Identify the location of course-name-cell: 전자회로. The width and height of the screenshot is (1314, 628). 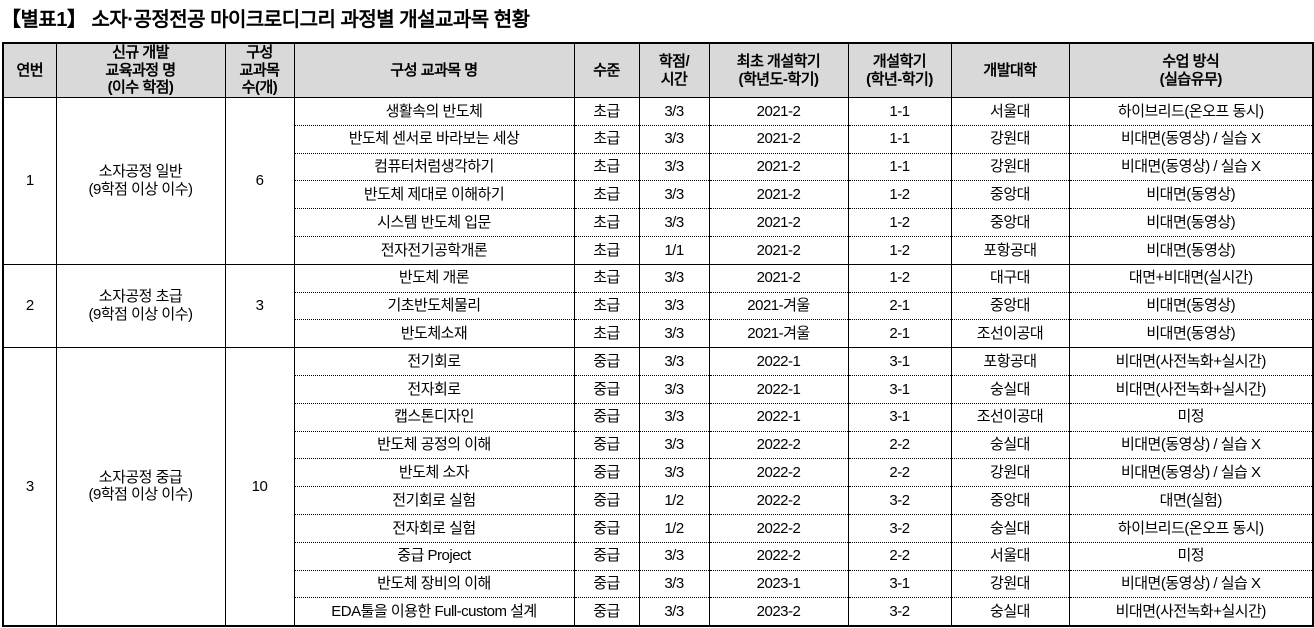
(434, 389).